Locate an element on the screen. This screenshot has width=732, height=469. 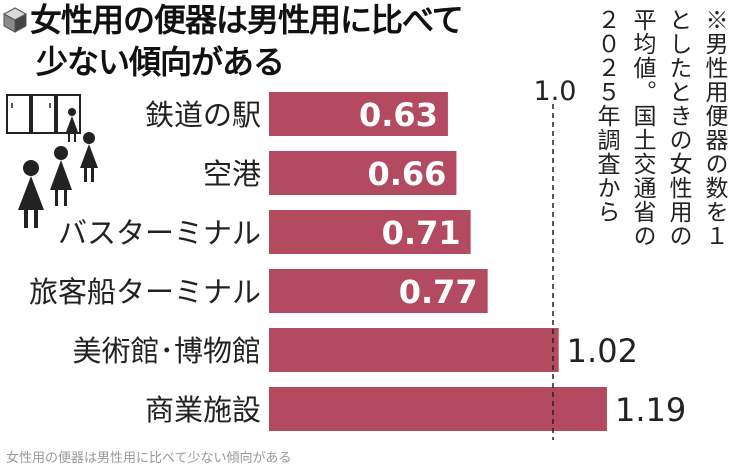
restroom-doors-icon is located at coordinates (43, 114).